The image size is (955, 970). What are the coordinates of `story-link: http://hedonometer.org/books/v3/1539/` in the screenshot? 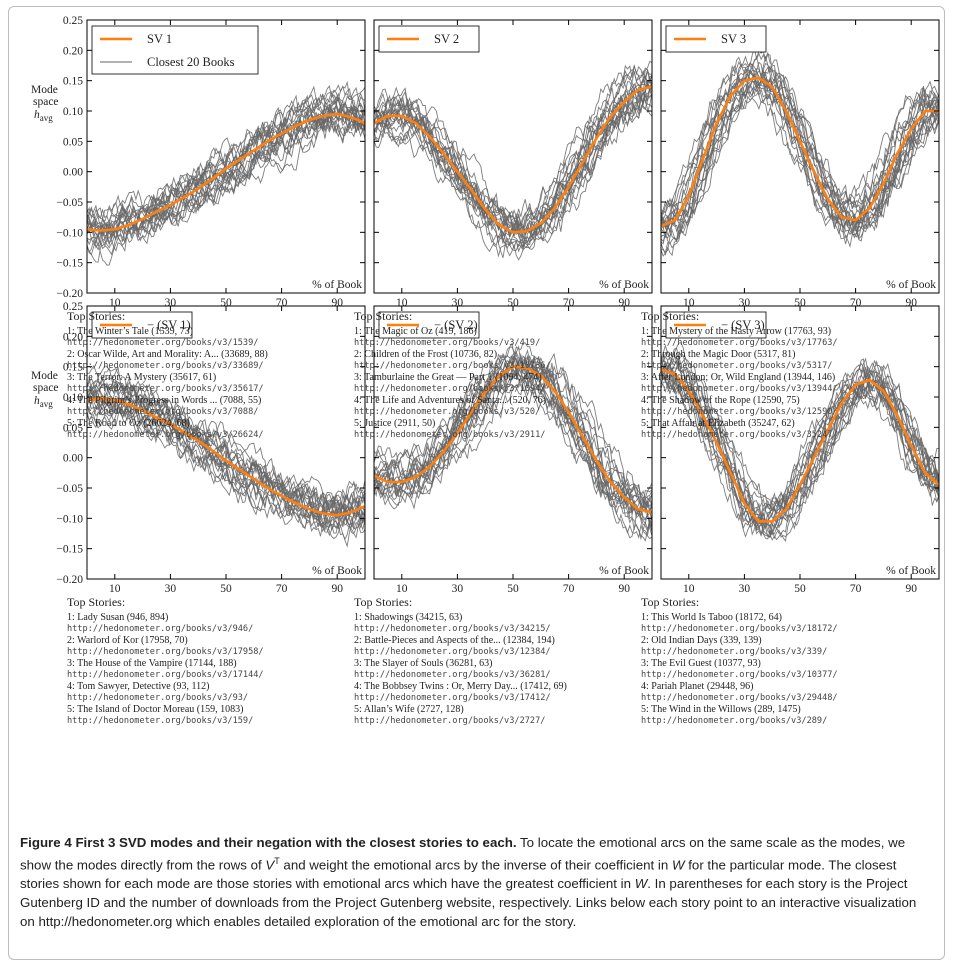 It's located at (212, 344).